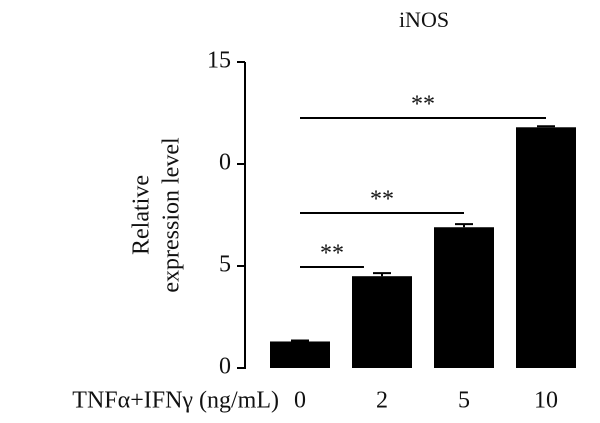  I want to click on x-tick-label: 2, so click(382, 401).